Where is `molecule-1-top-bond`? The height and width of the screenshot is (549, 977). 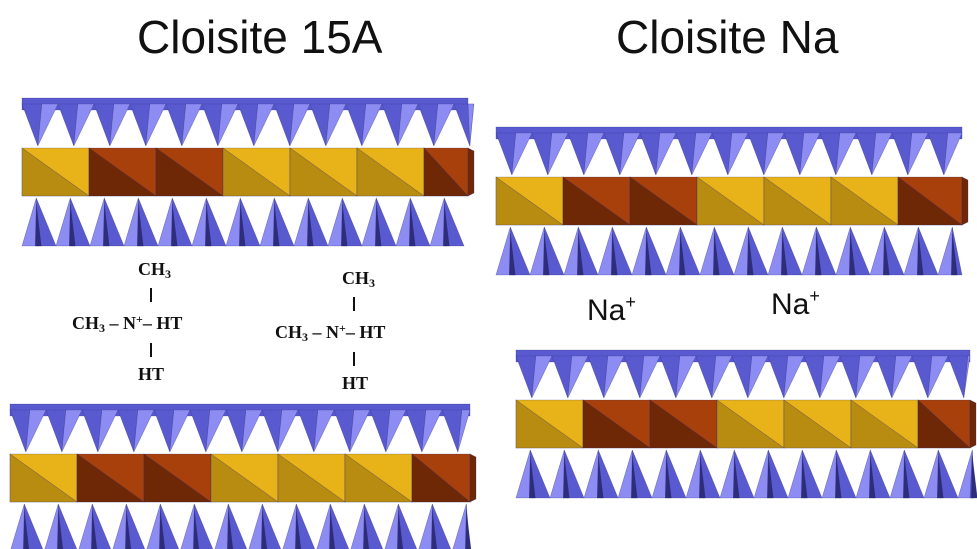 molecule-1-top-bond is located at coordinates (151, 295).